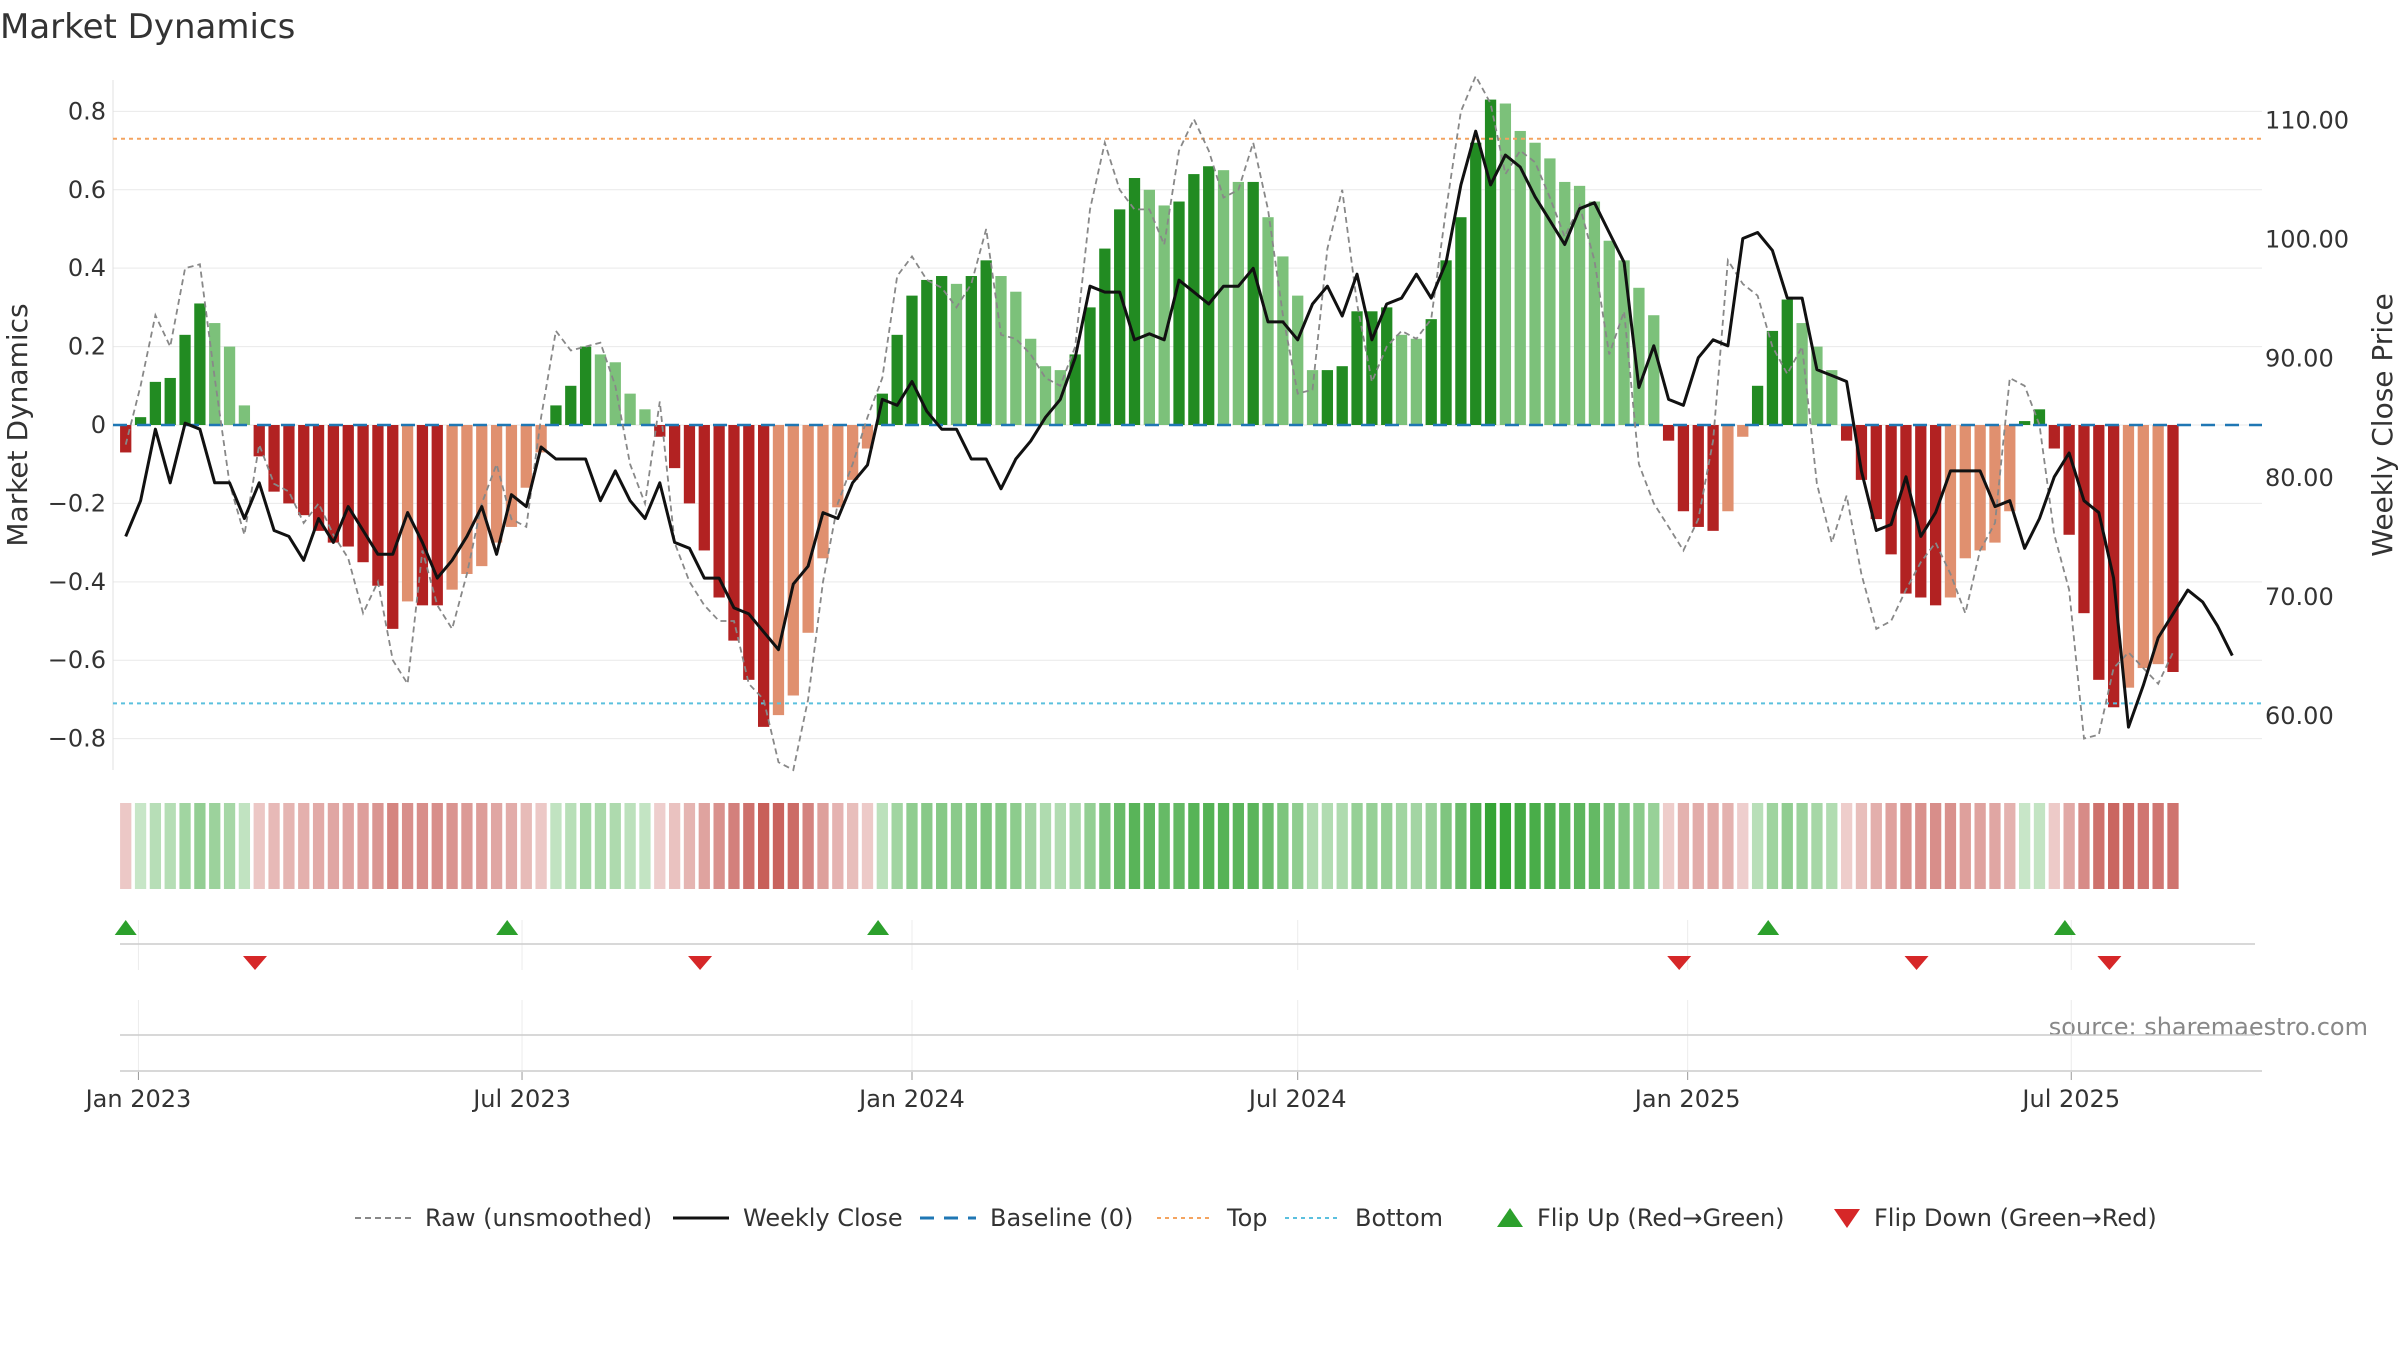 The width and height of the screenshot is (2400, 1350). Describe the element at coordinates (878, 927) in the screenshot. I see `flip-up-marker` at that location.